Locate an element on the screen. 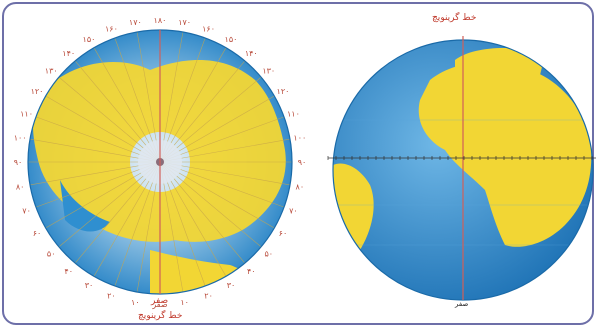  meridian-label-left: خط گرینویچ is located at coordinates (160, 315).